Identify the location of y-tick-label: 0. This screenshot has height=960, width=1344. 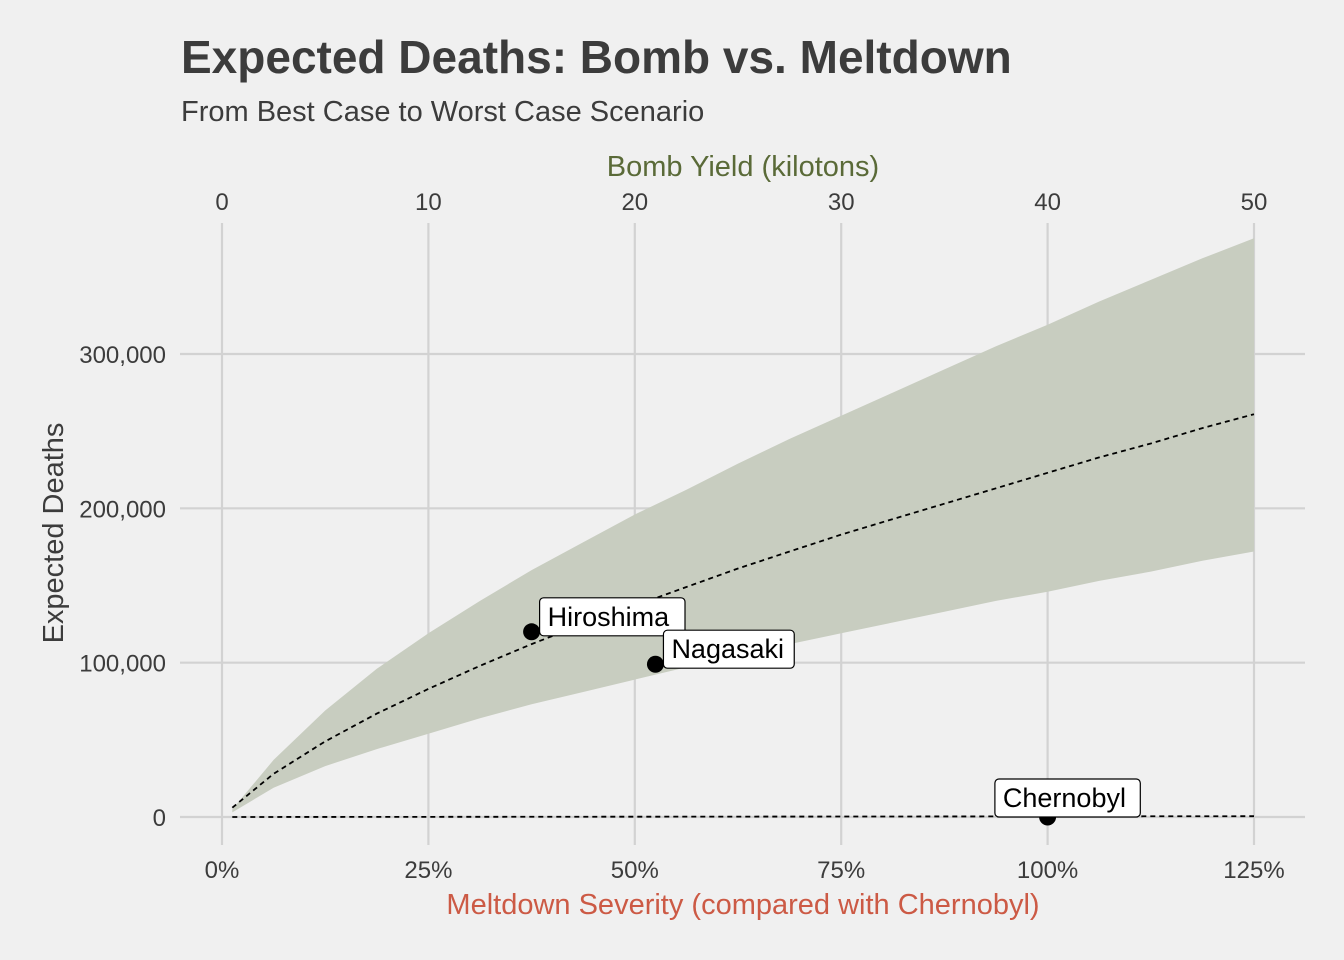
(159, 818).